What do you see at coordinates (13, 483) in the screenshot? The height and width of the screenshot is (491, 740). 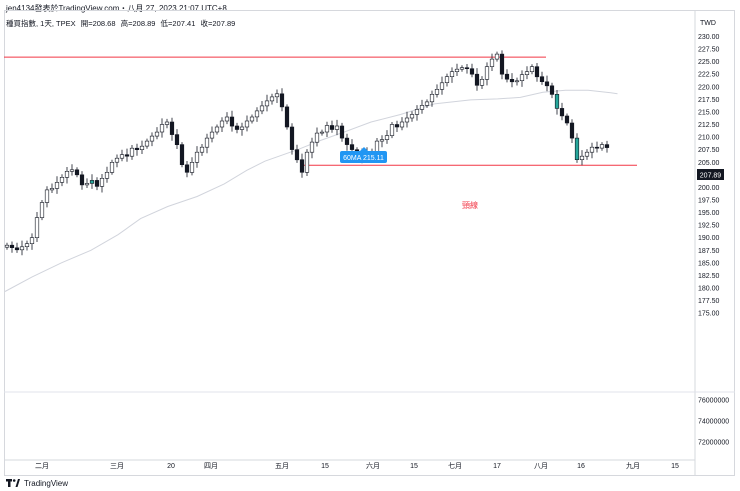 I see `tradingview-logo-icon` at bounding box center [13, 483].